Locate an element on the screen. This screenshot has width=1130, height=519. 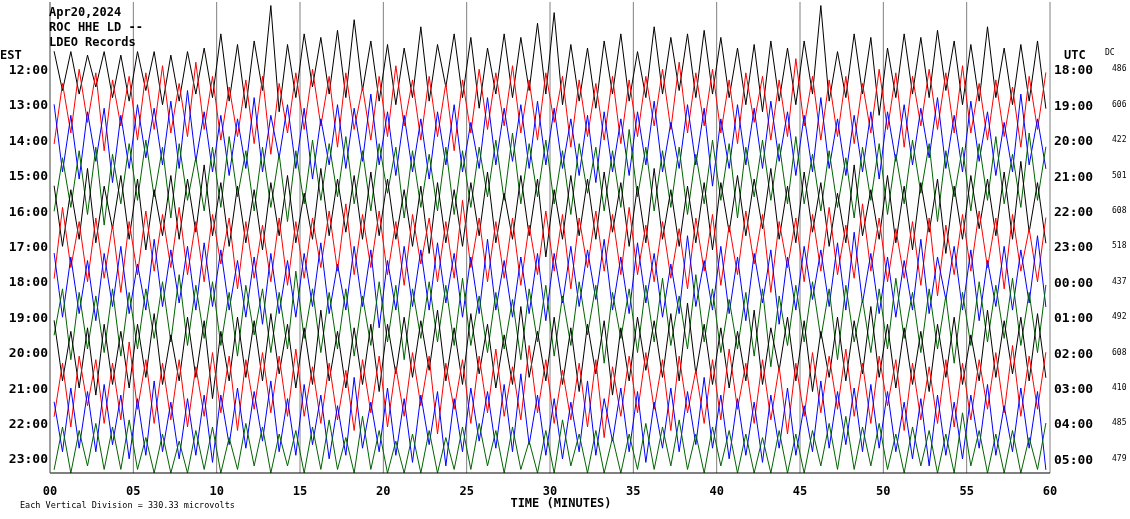
x-tick-label: 20 is located at coordinates (383, 490).